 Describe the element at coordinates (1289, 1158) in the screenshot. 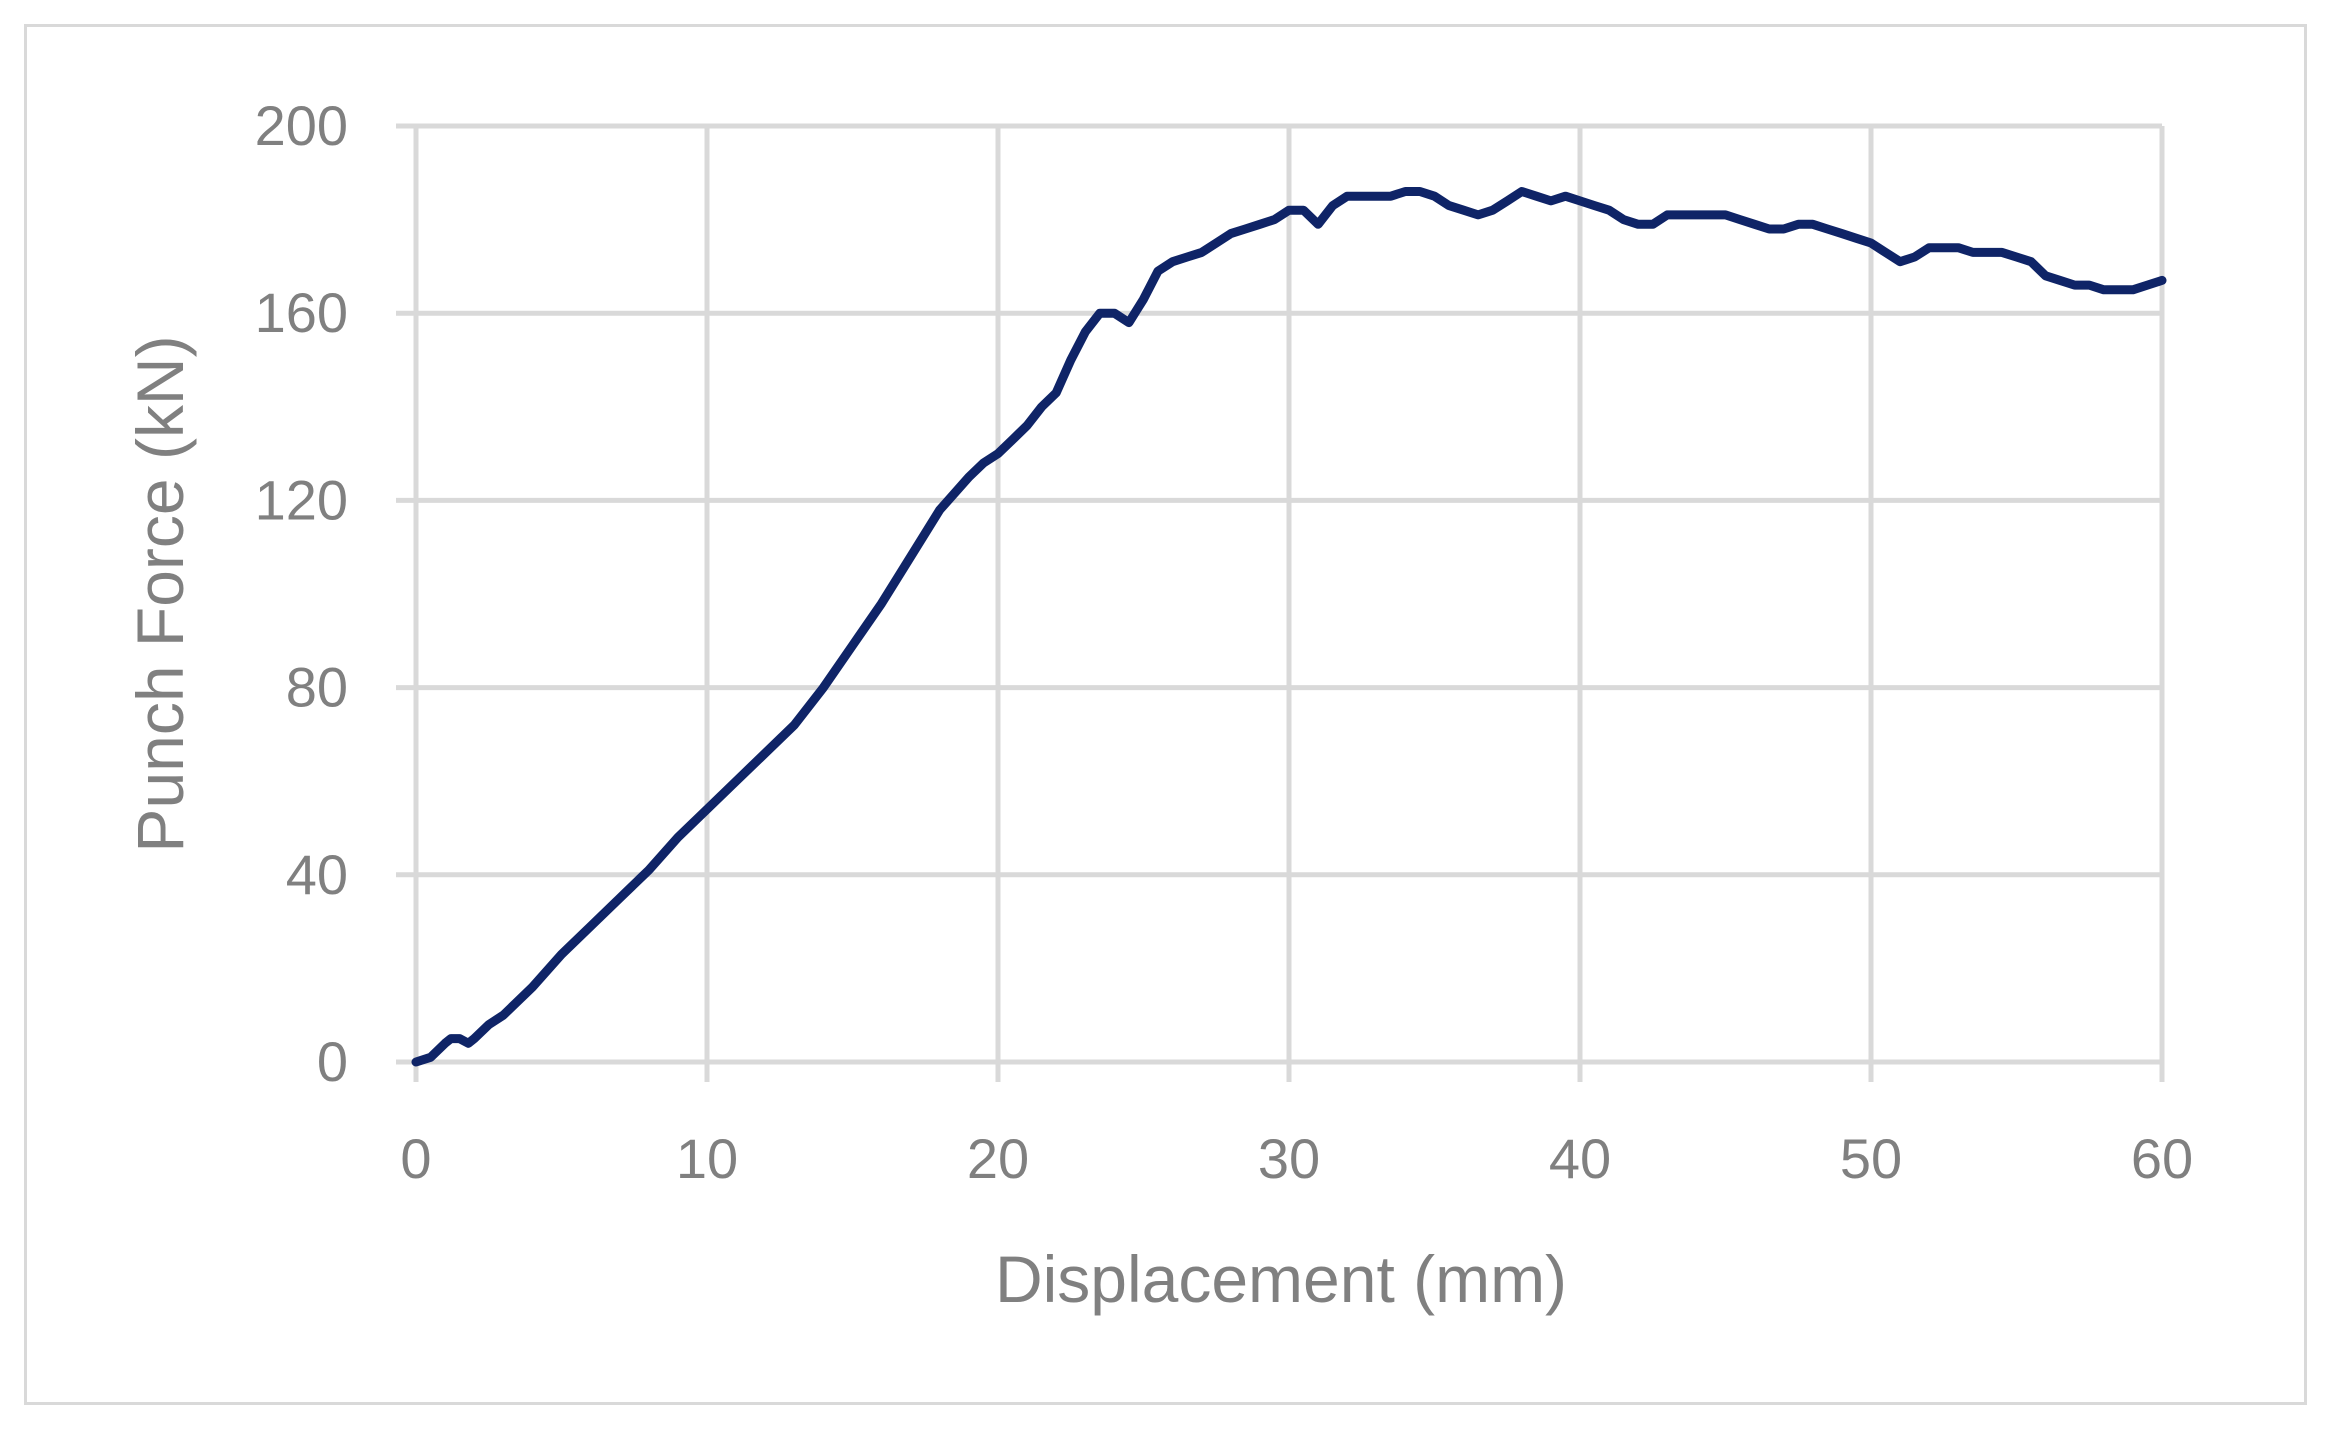

I see `x-tick-label: 30` at that location.